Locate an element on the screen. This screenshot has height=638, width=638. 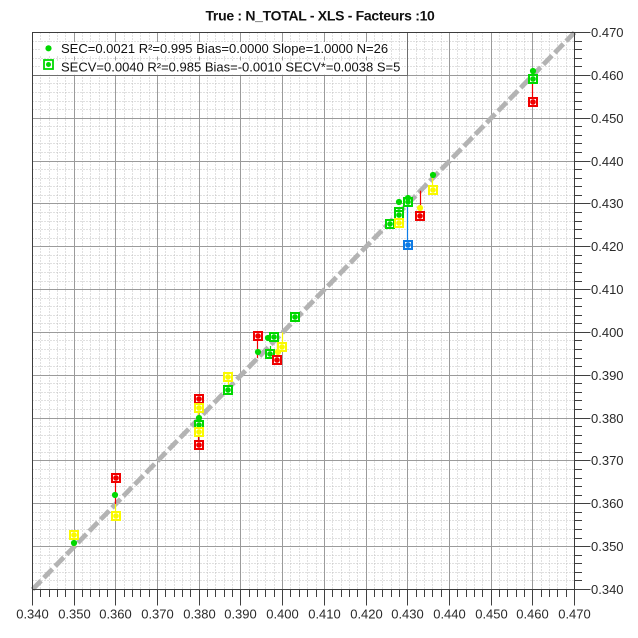
svg-text:True : N_TOTAL - XLS - Facteur: True : N_TOTAL - XLS - Facteurs :10 is located at coordinates (320, 16).